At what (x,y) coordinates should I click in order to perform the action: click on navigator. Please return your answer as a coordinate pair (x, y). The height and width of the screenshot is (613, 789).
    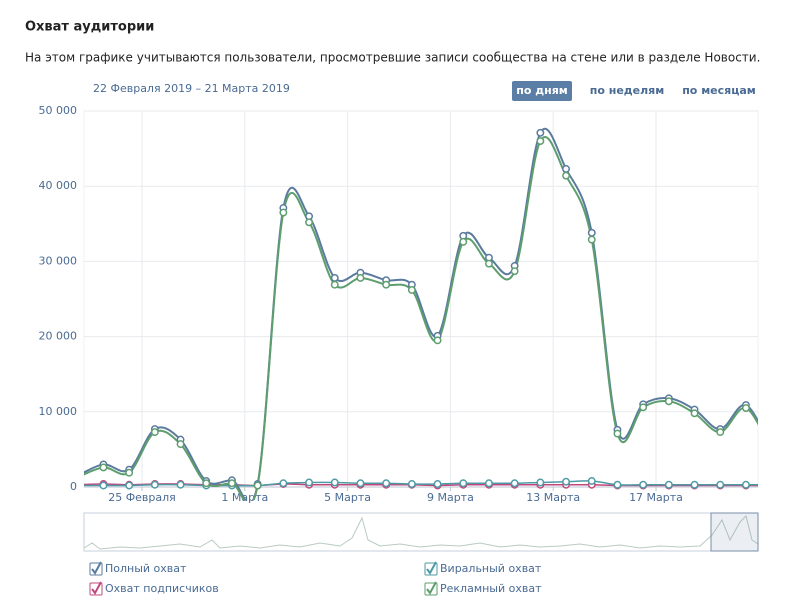
    Looking at the image, I should click on (421, 532).